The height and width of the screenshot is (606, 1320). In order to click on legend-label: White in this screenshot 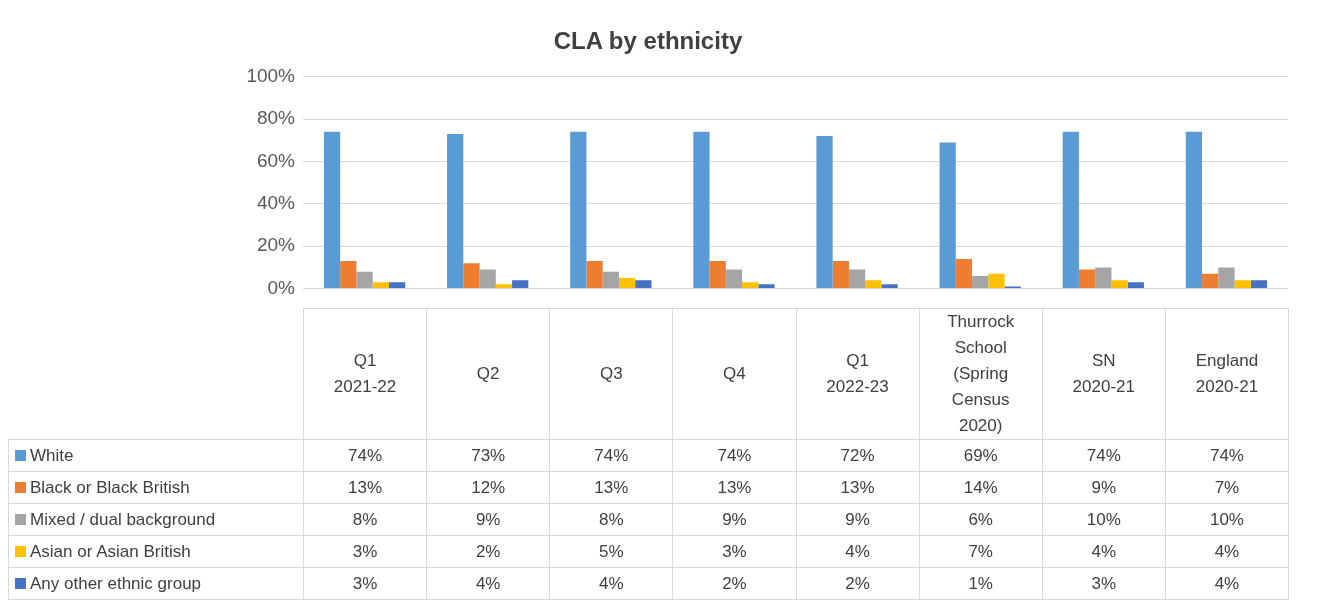, I will do `click(156, 455)`.